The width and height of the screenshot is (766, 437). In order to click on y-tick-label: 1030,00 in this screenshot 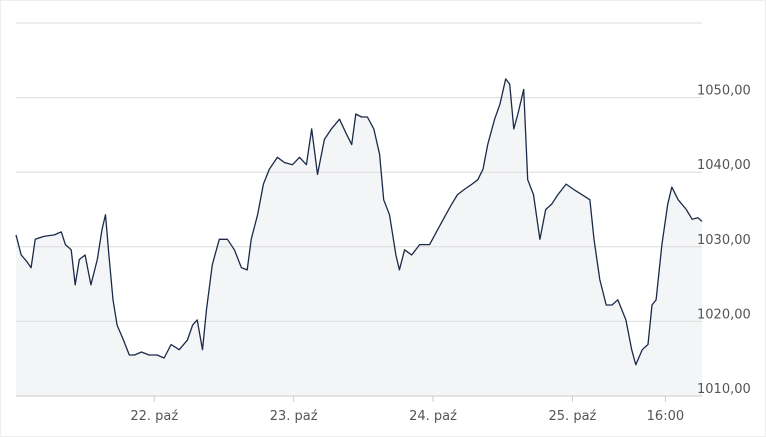, I will do `click(724, 240)`.